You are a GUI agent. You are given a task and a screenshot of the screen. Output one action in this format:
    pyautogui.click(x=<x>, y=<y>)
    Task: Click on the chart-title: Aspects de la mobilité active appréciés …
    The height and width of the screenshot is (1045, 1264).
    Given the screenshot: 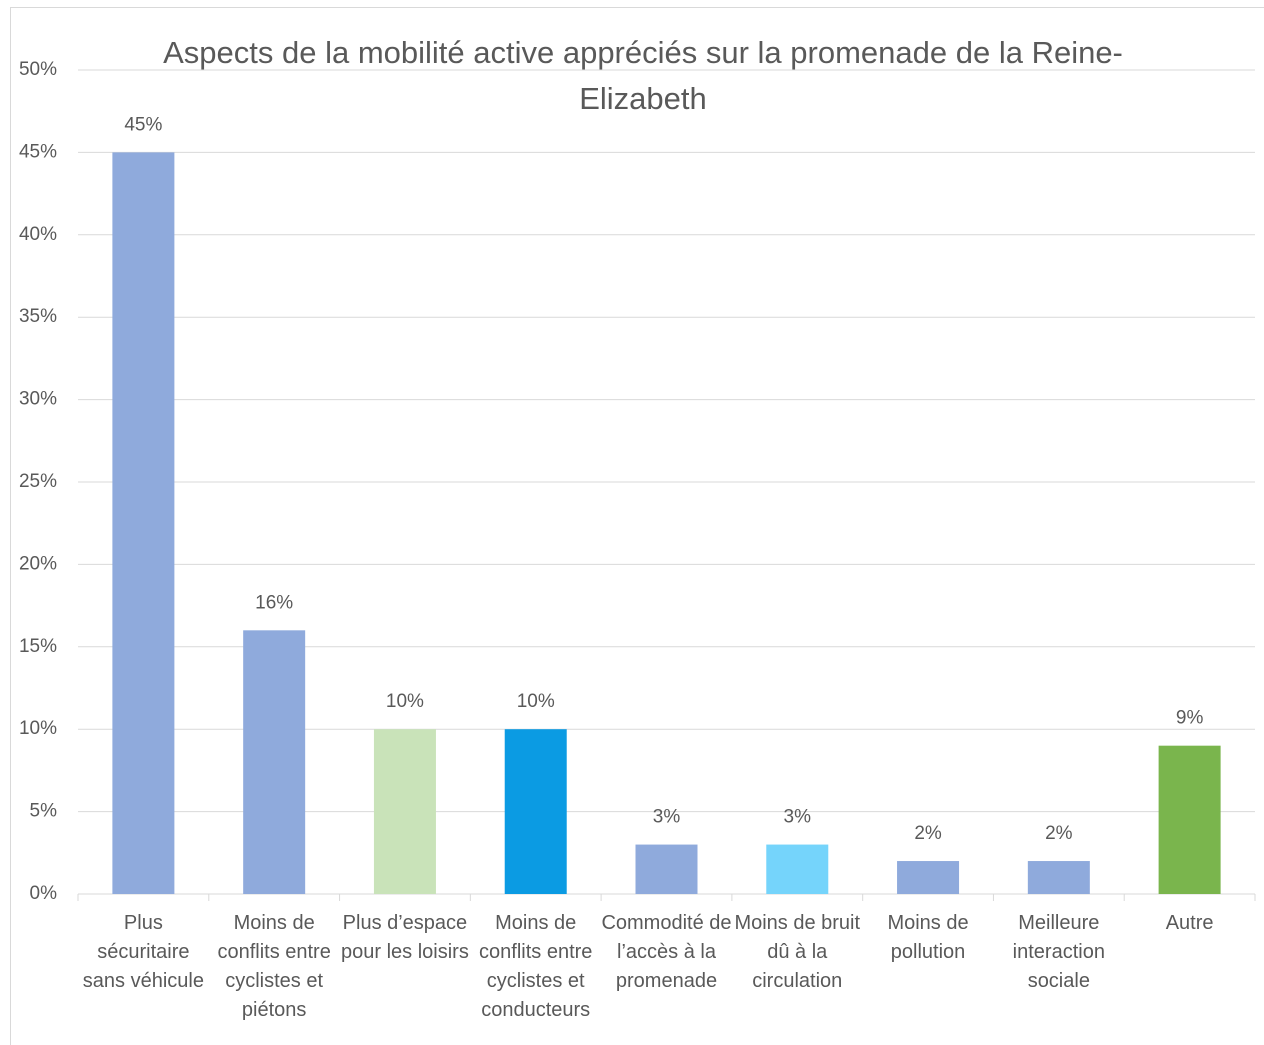 What is the action you would take?
    pyautogui.click(x=643, y=75)
    